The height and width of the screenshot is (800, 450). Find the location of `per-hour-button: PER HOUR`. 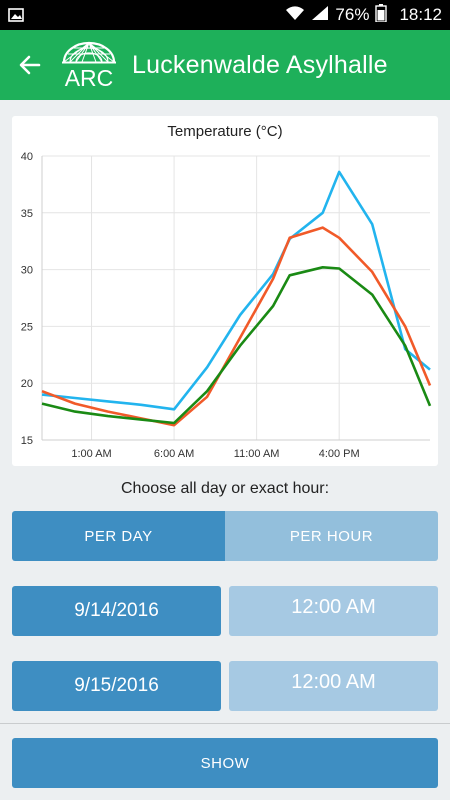

per-hour-button: PER HOUR is located at coordinates (331, 536).